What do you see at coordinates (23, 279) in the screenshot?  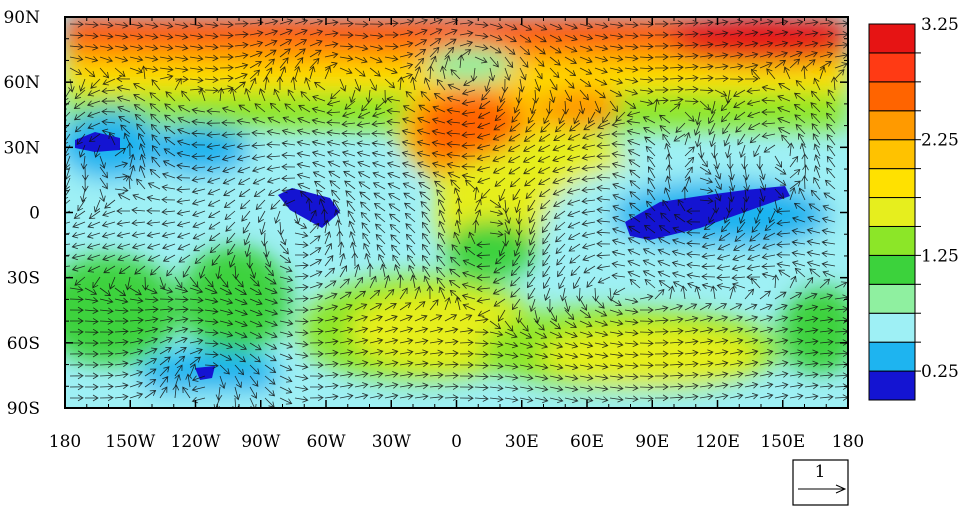 I see `lat-tick-label: 30S` at bounding box center [23, 279].